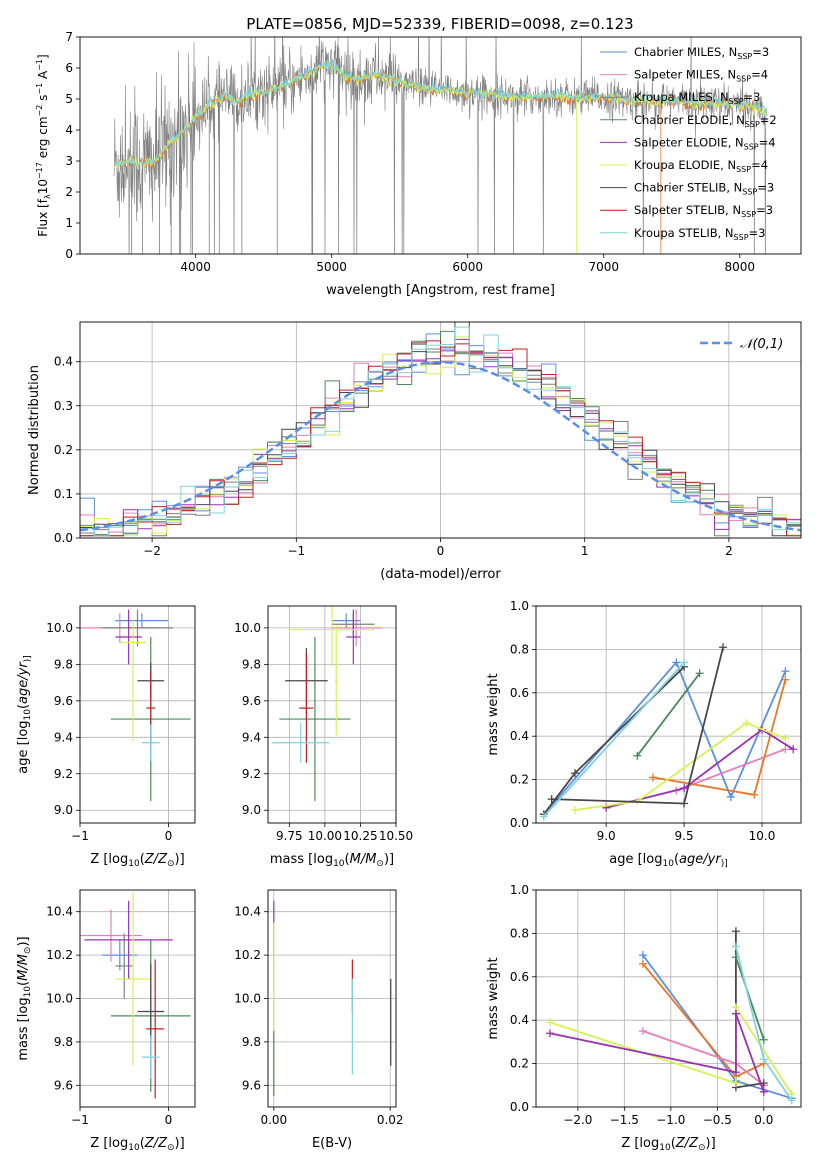 This screenshot has width=819, height=1170. Describe the element at coordinates (467, 267) in the screenshot. I see `x-tick-label: 6000` at that location.